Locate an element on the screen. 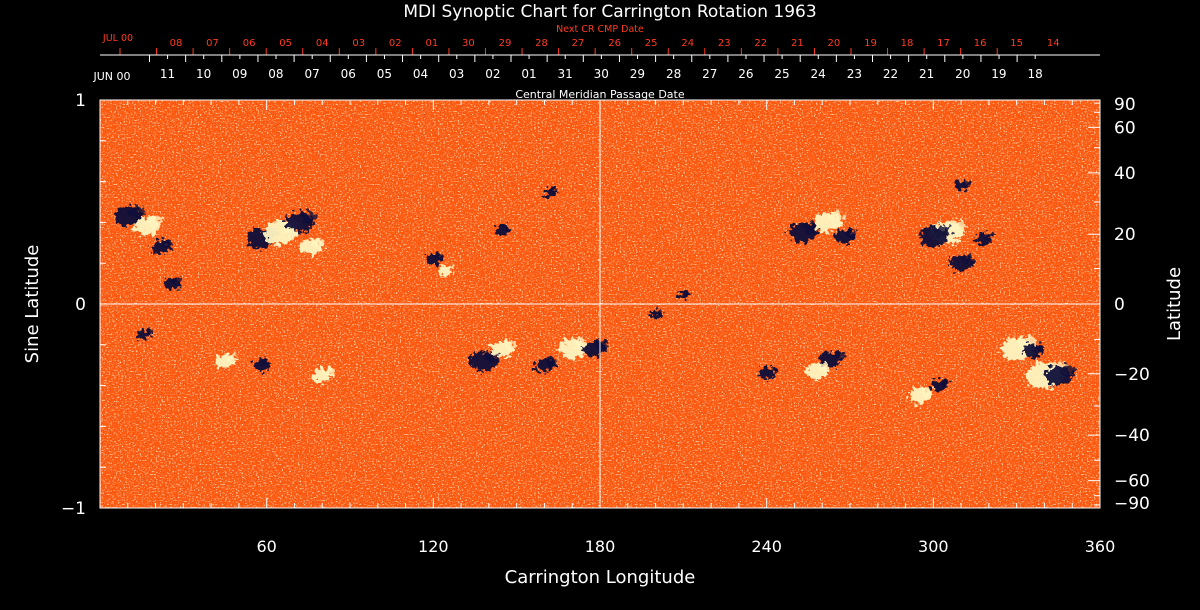 This screenshot has width=1200, height=610. x-tick-label: 180 is located at coordinates (600, 546).